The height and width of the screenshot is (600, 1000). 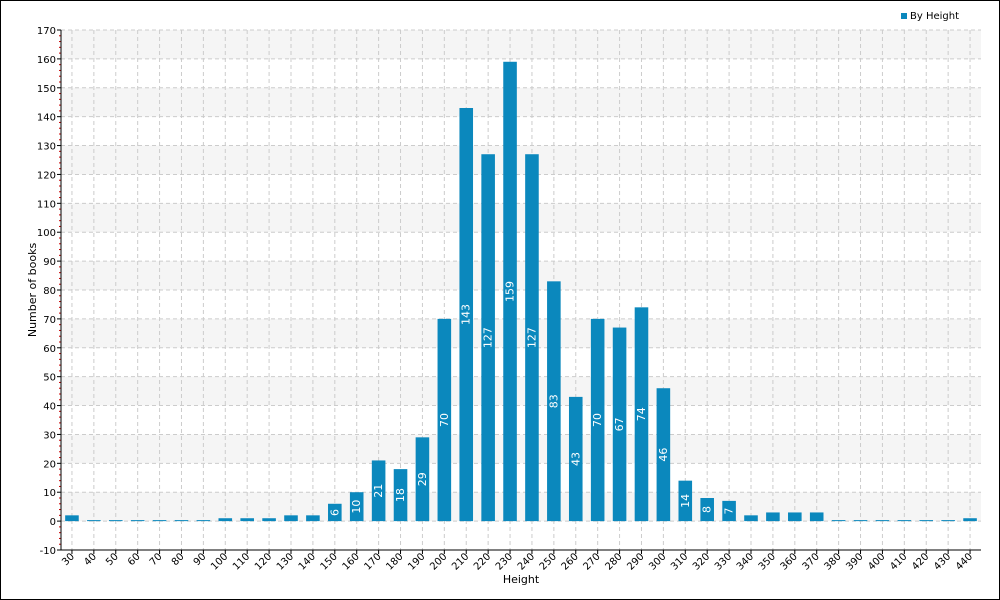 What do you see at coordinates (46, 175) in the screenshot?
I see `y-tick-label: 120` at bounding box center [46, 175].